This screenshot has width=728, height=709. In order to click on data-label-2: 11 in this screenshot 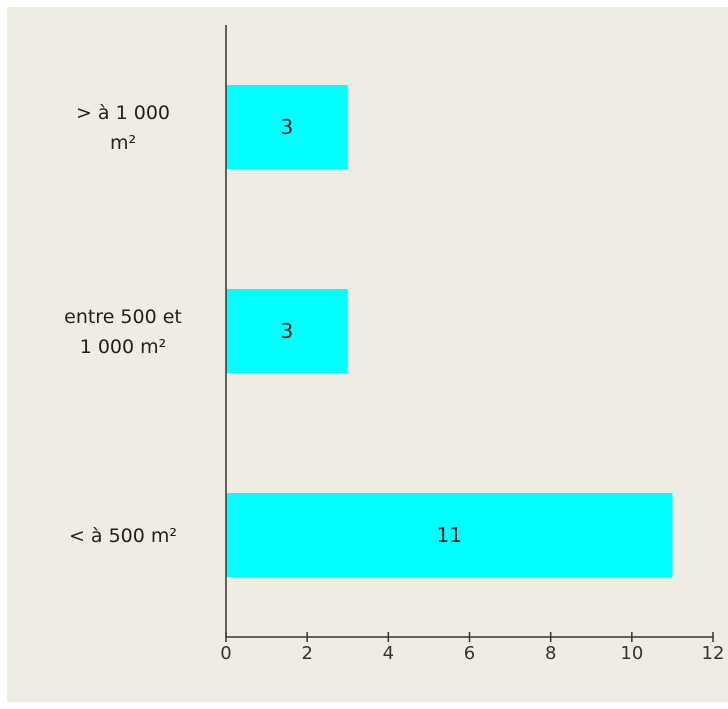, I will do `click(448, 535)`.